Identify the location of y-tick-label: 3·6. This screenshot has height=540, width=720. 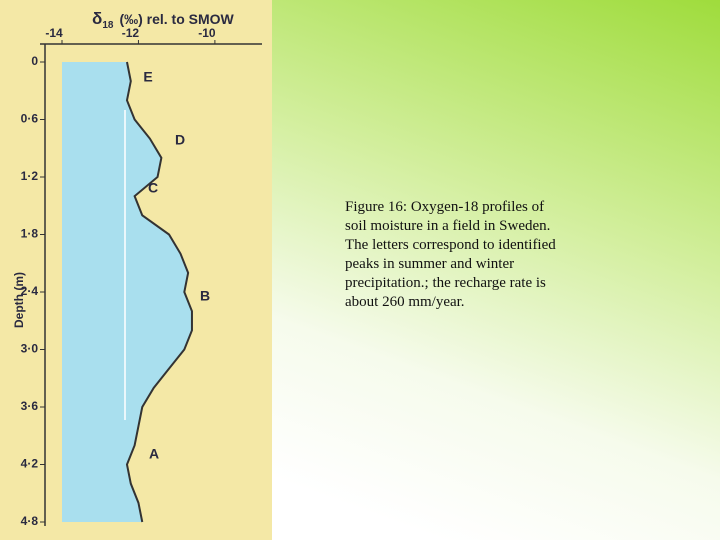
(30, 406).